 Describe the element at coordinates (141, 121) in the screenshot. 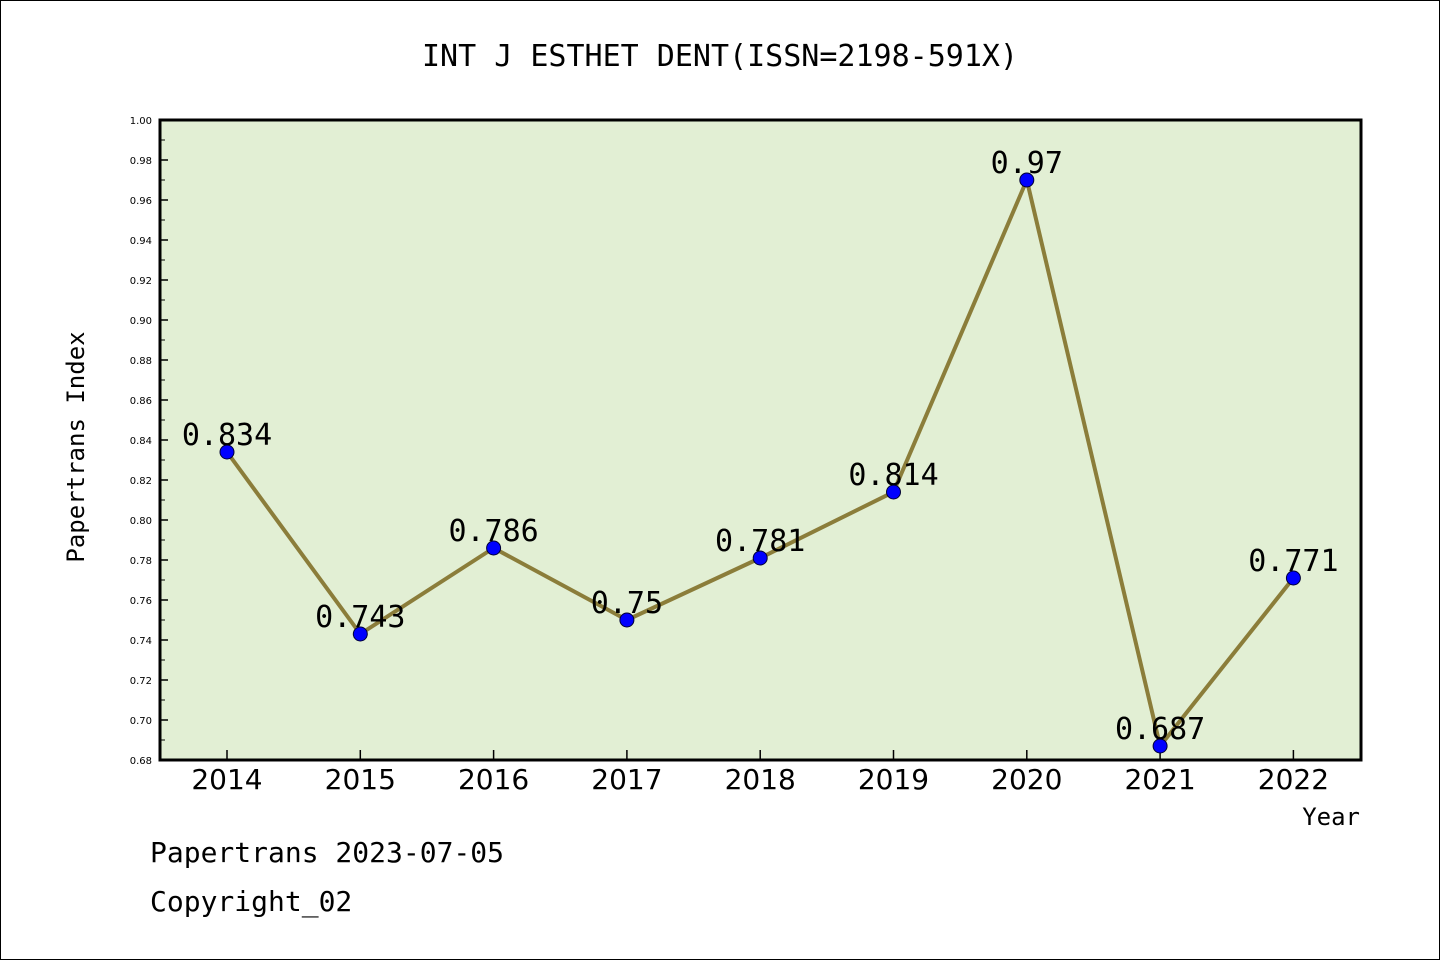

I see `y-tick-label: 1.00` at that location.